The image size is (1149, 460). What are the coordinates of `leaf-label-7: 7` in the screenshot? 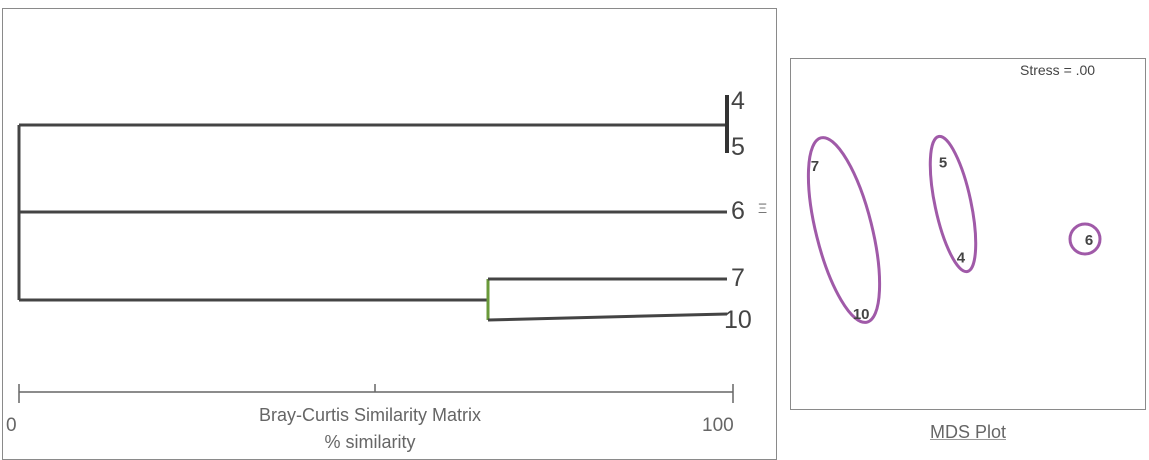 It's located at (738, 278).